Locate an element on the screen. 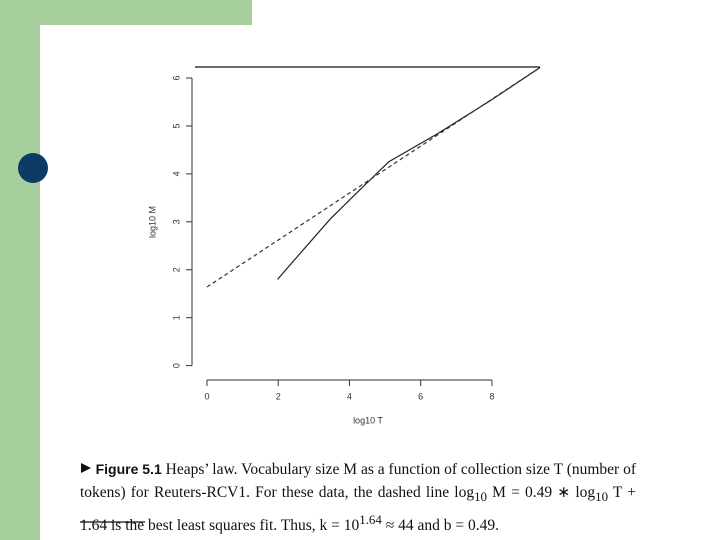 This screenshot has width=720, height=540. x-tick-label: 2 is located at coordinates (278, 396).